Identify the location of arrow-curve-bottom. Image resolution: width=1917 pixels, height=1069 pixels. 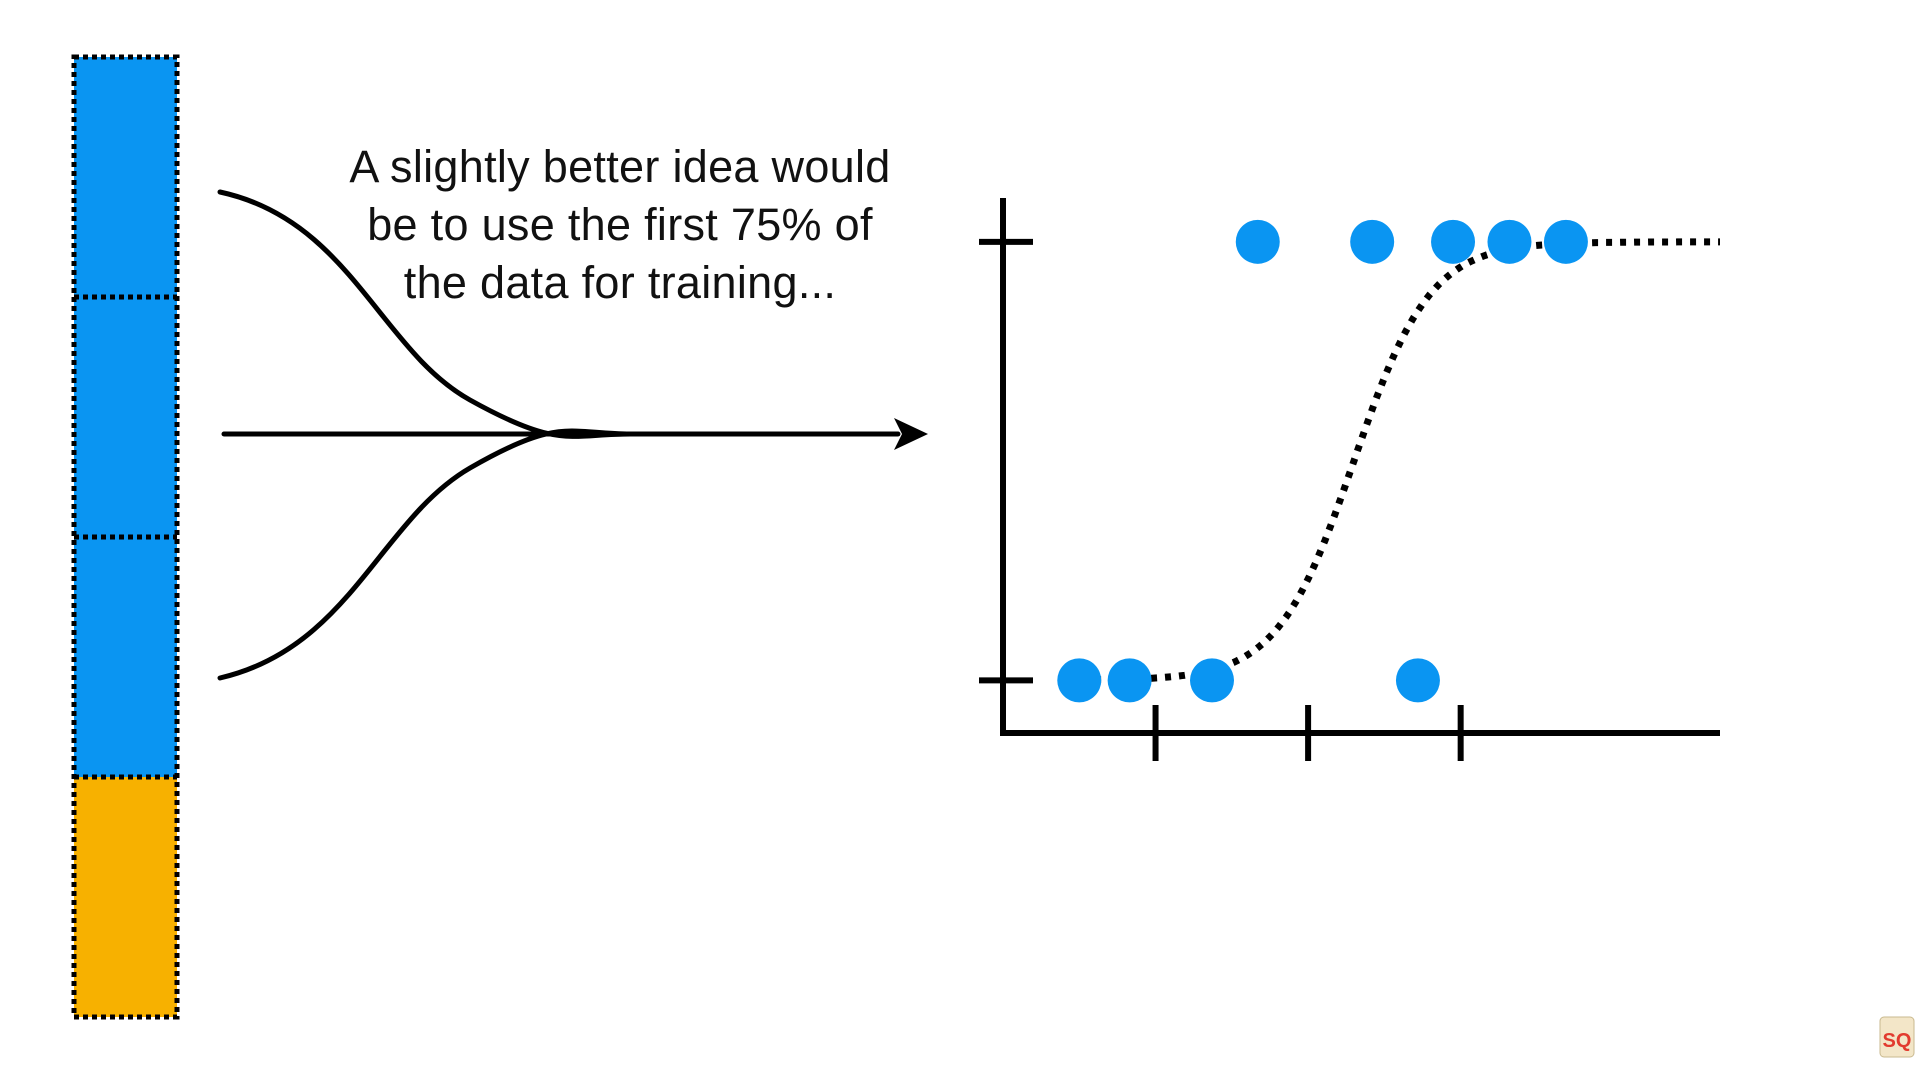
(425, 554).